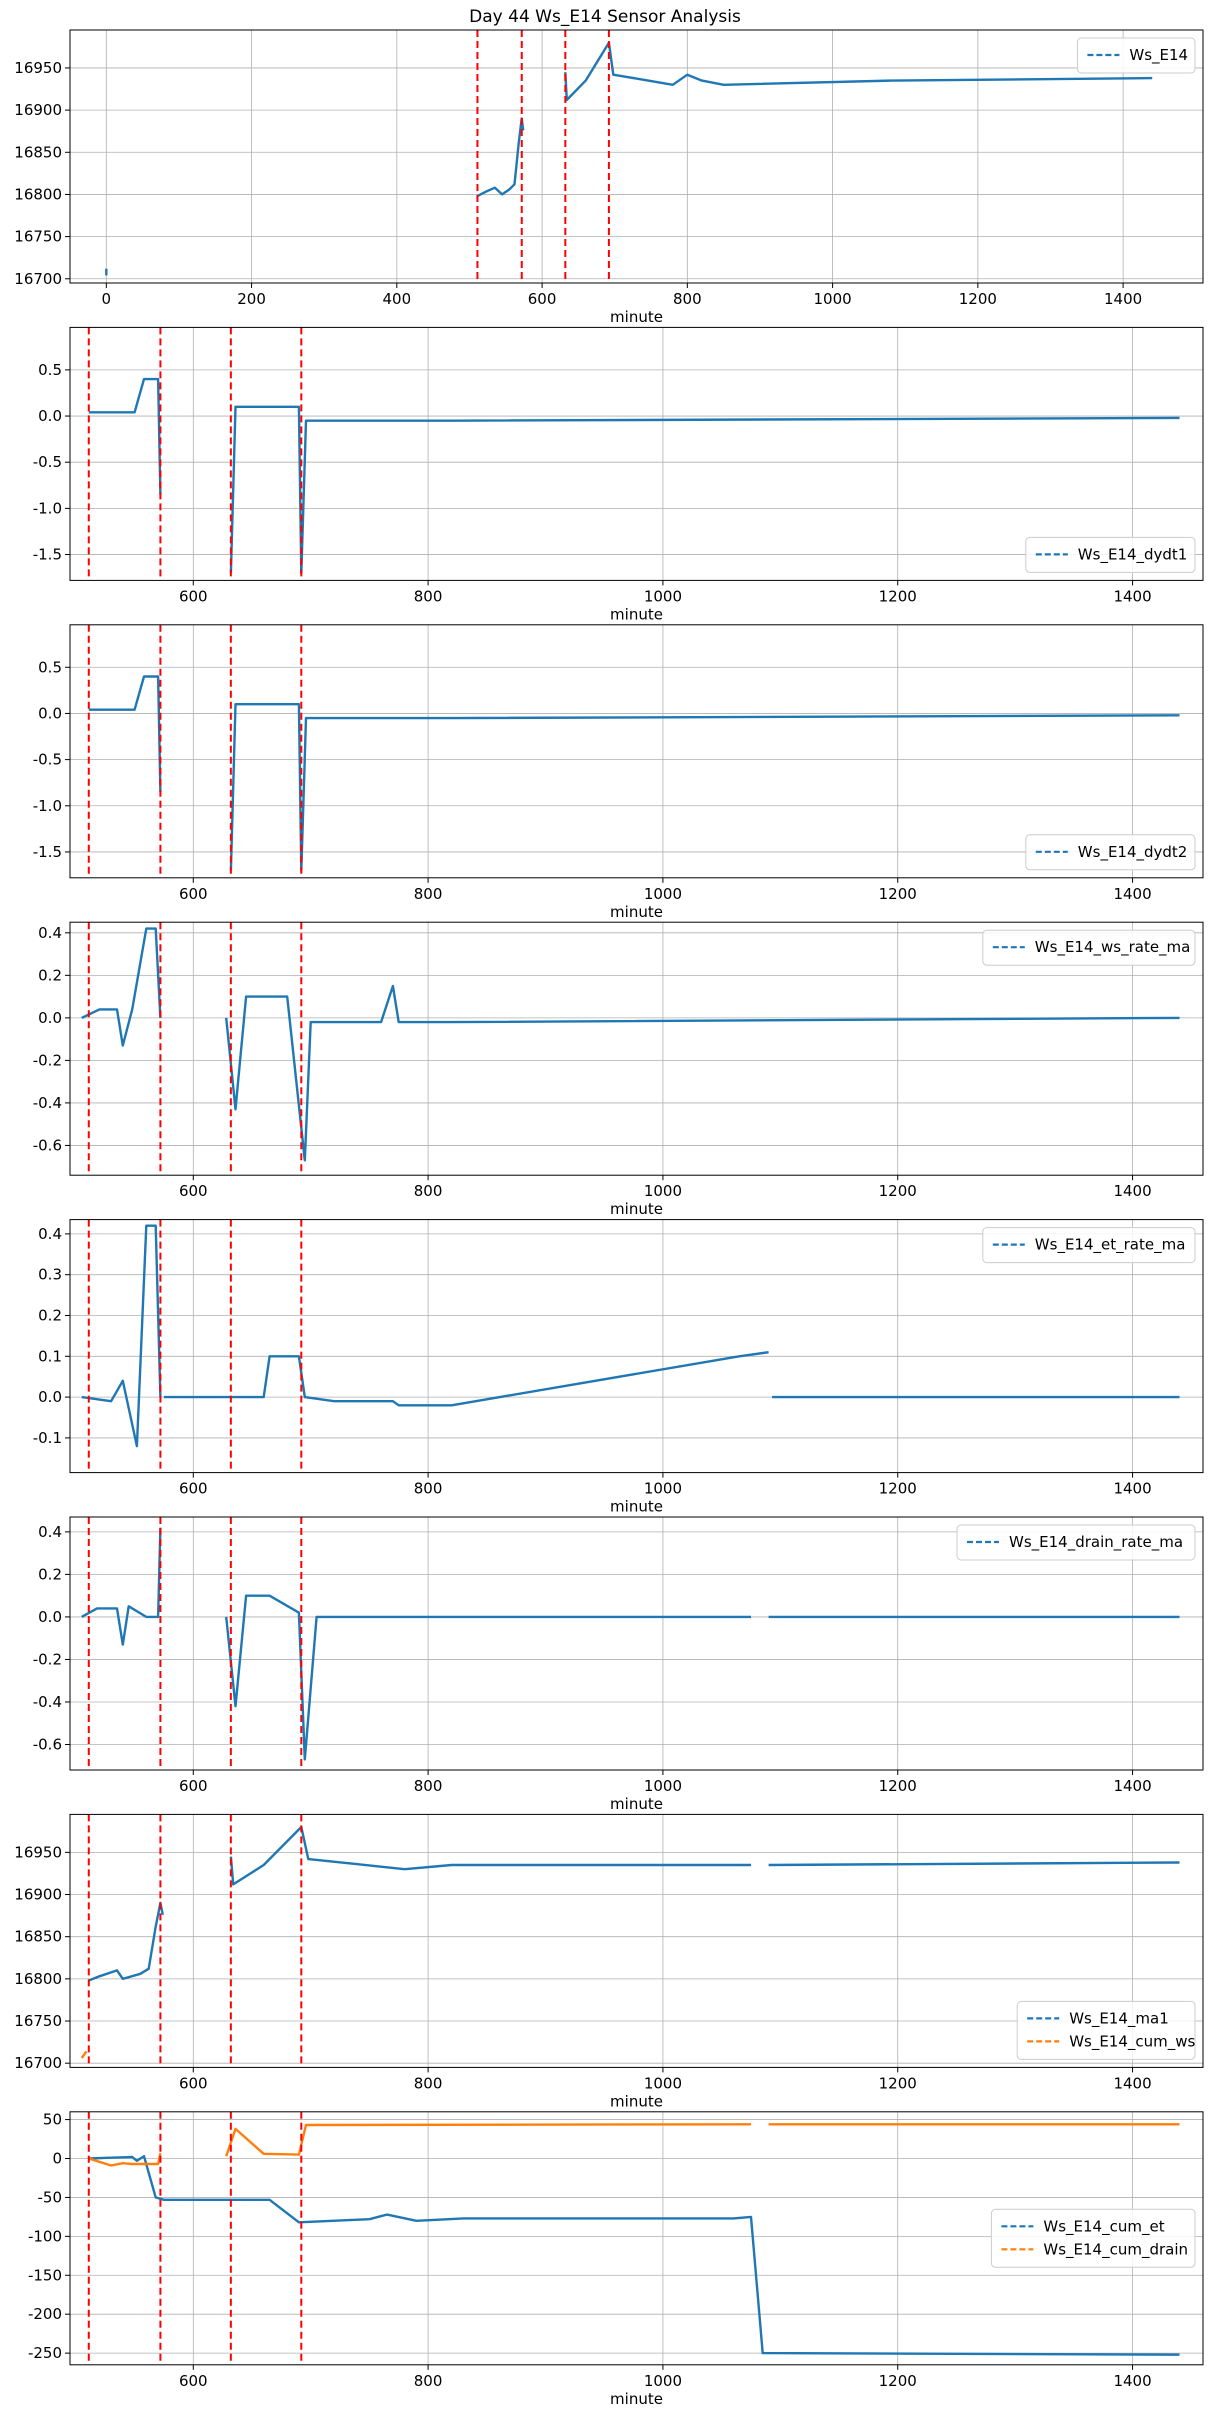  What do you see at coordinates (50, 1356) in the screenshot?
I see `y-tick-label: 0.1` at bounding box center [50, 1356].